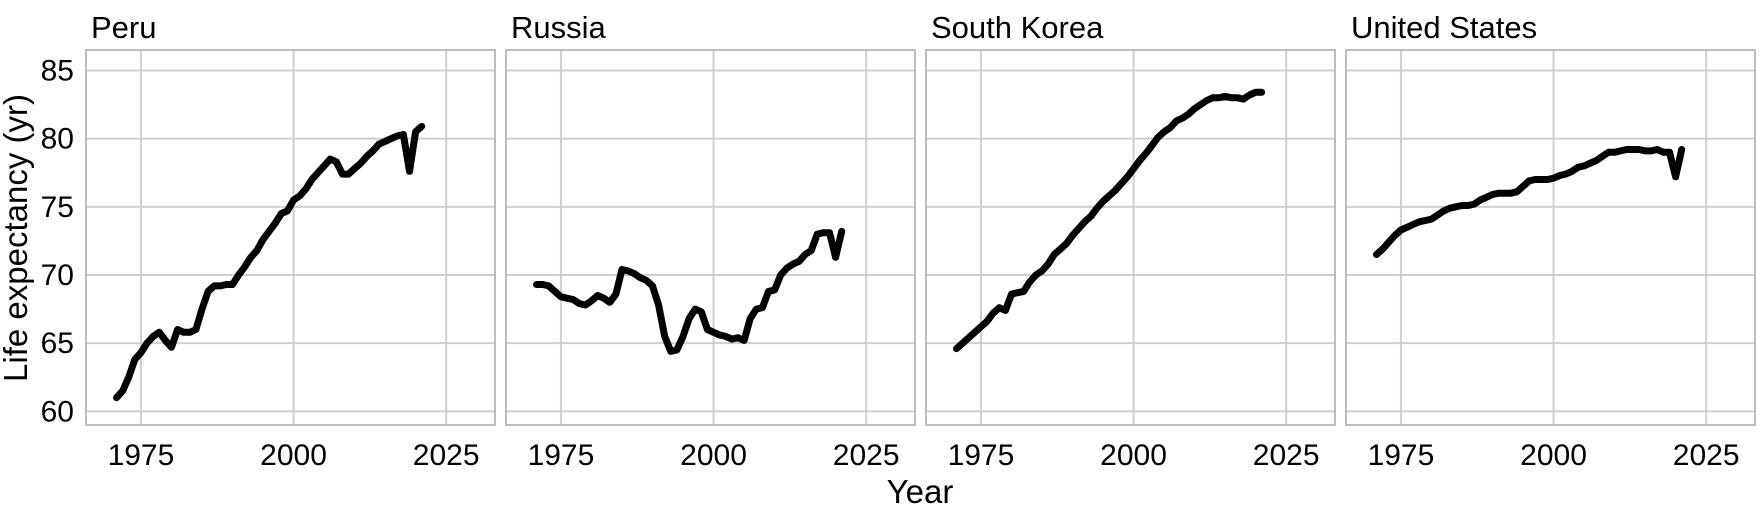 This screenshot has height=515, width=1762. I want to click on panel-4-x-ticks: 1975 2000 2025, so click(1554, 455).